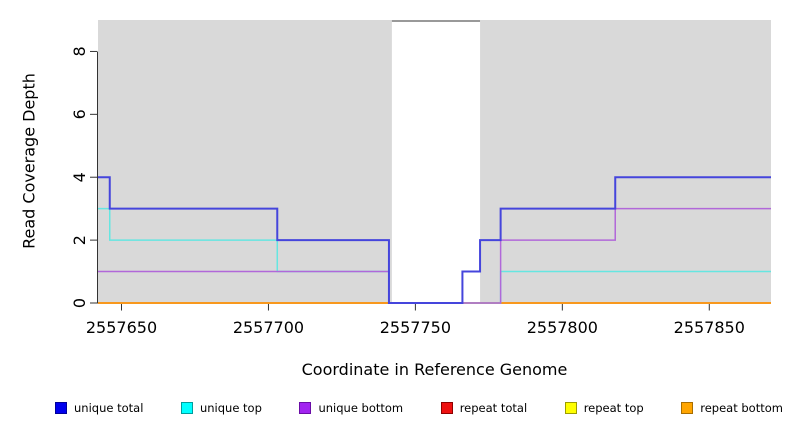 The width and height of the screenshot is (792, 432). I want to click on legend-item-unique-top: unique top, so click(221, 408).